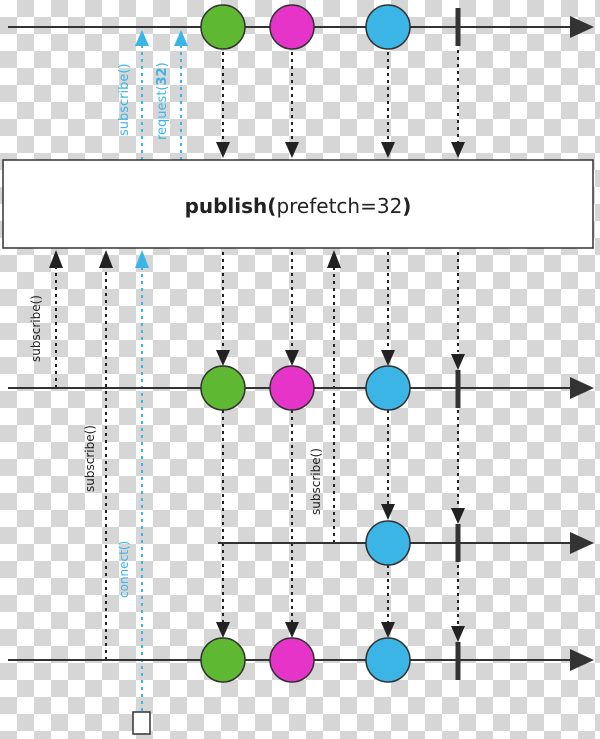  What do you see at coordinates (90, 458) in the screenshot?
I see `subscriber3-subscribe-label: subscribe()` at bounding box center [90, 458].